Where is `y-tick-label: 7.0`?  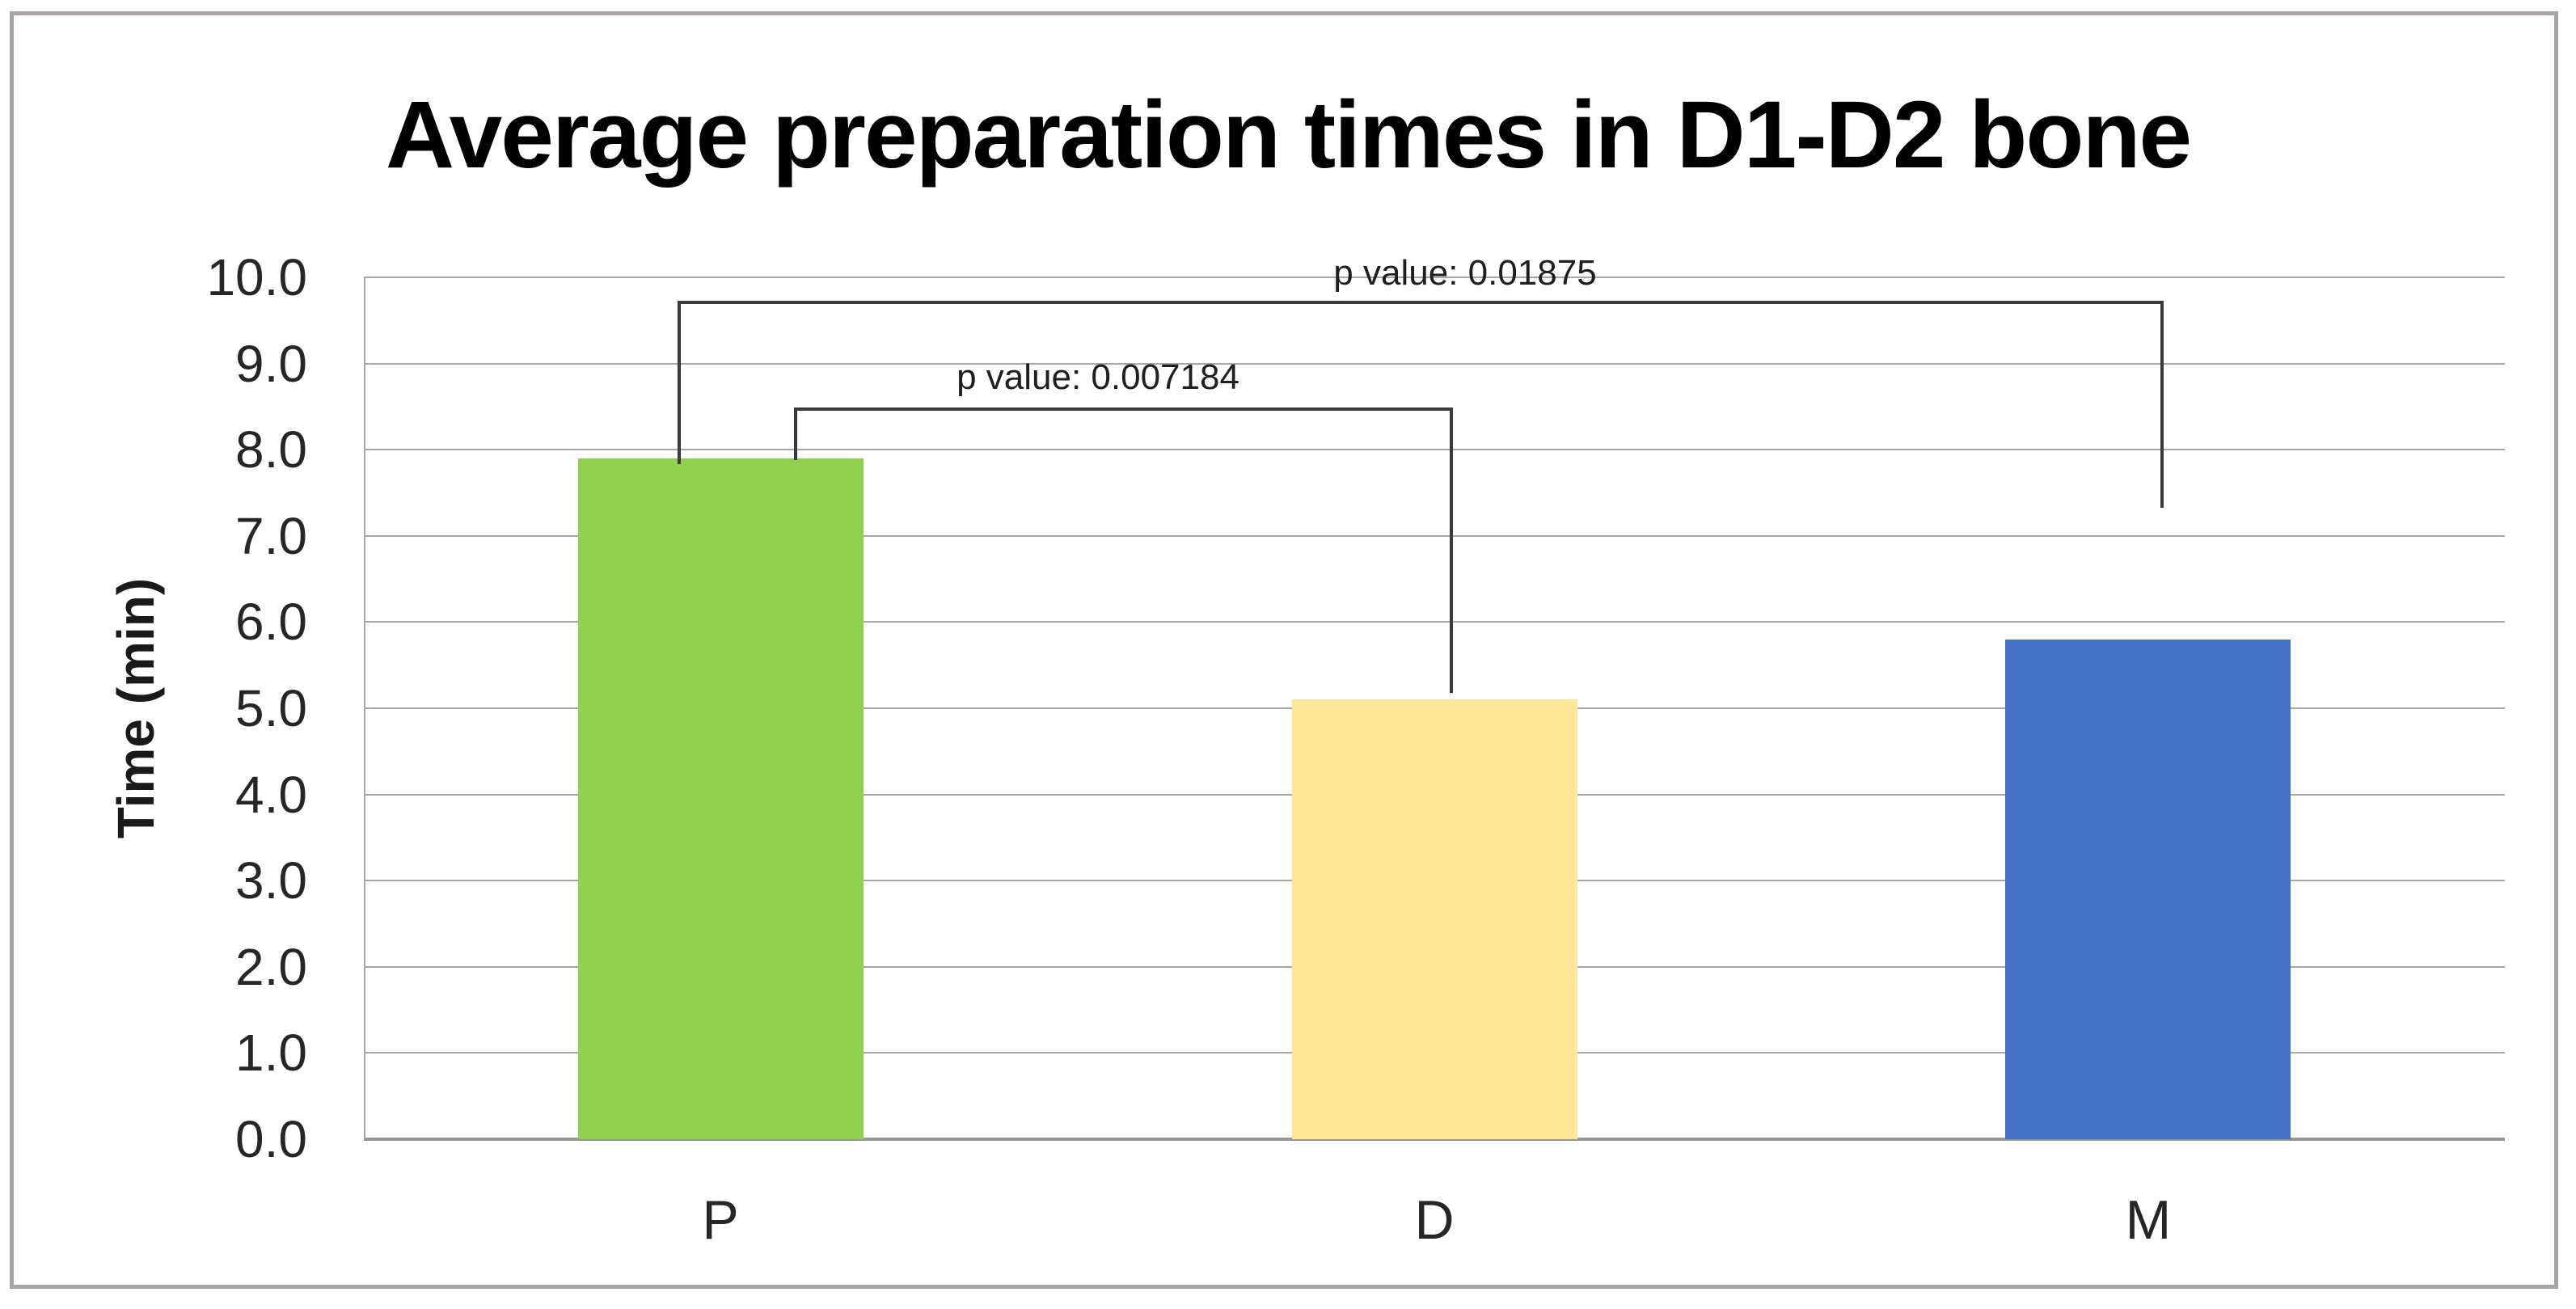 y-tick-label: 7.0 is located at coordinates (271, 535).